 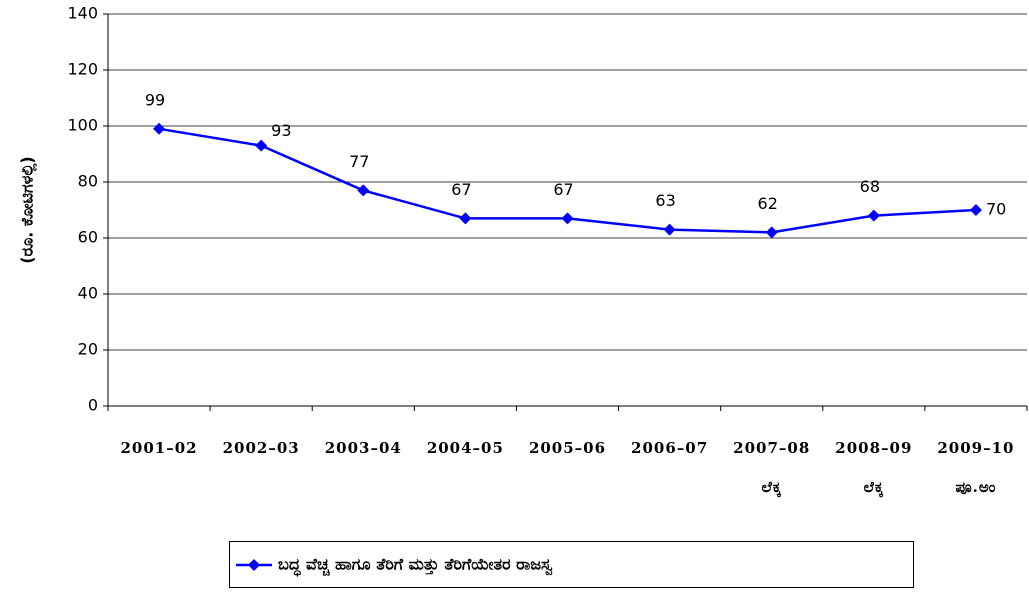 What do you see at coordinates (996, 209) in the screenshot?
I see `data-label: 70` at bounding box center [996, 209].